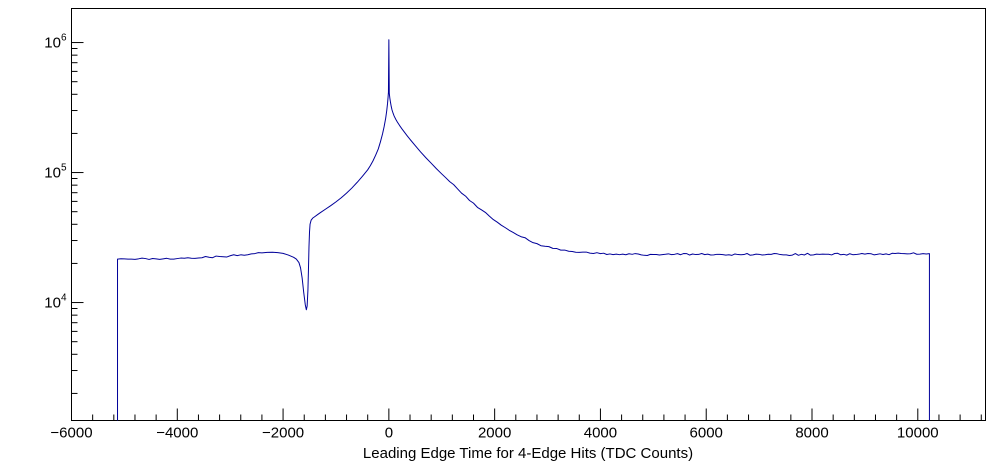  Describe the element at coordinates (706, 433) in the screenshot. I see `x-axis-tick-label: 6000` at that location.